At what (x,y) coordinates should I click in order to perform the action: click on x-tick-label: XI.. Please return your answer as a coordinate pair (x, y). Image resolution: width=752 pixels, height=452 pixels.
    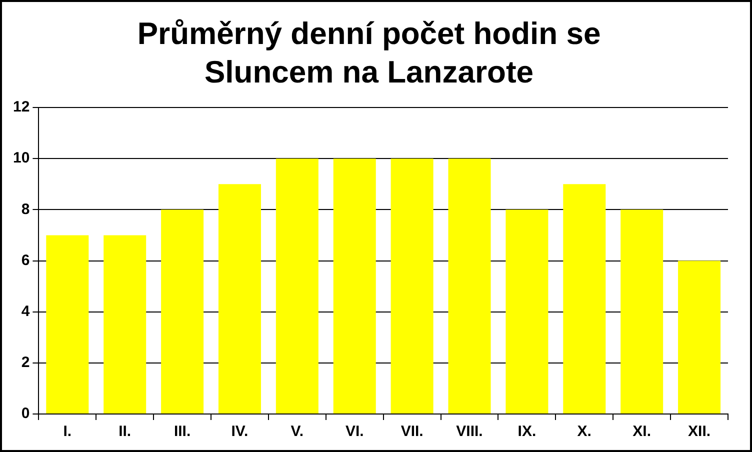
    Looking at the image, I should click on (642, 431).